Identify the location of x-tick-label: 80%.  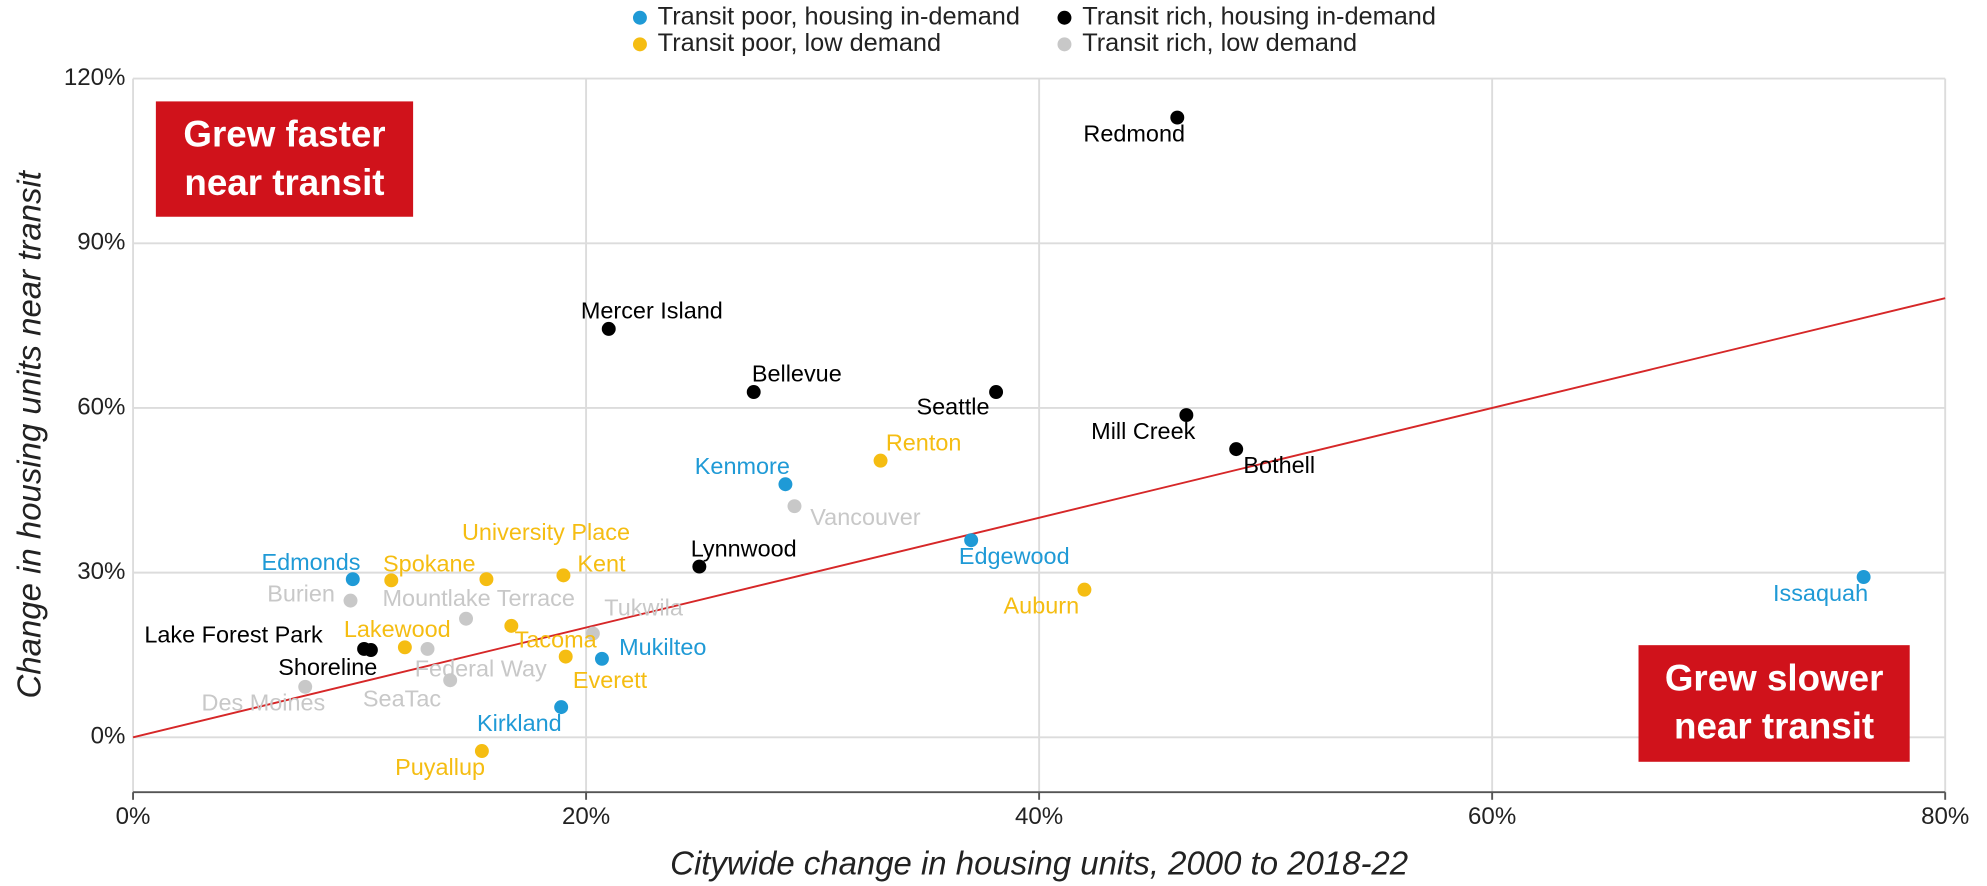
(1945, 816).